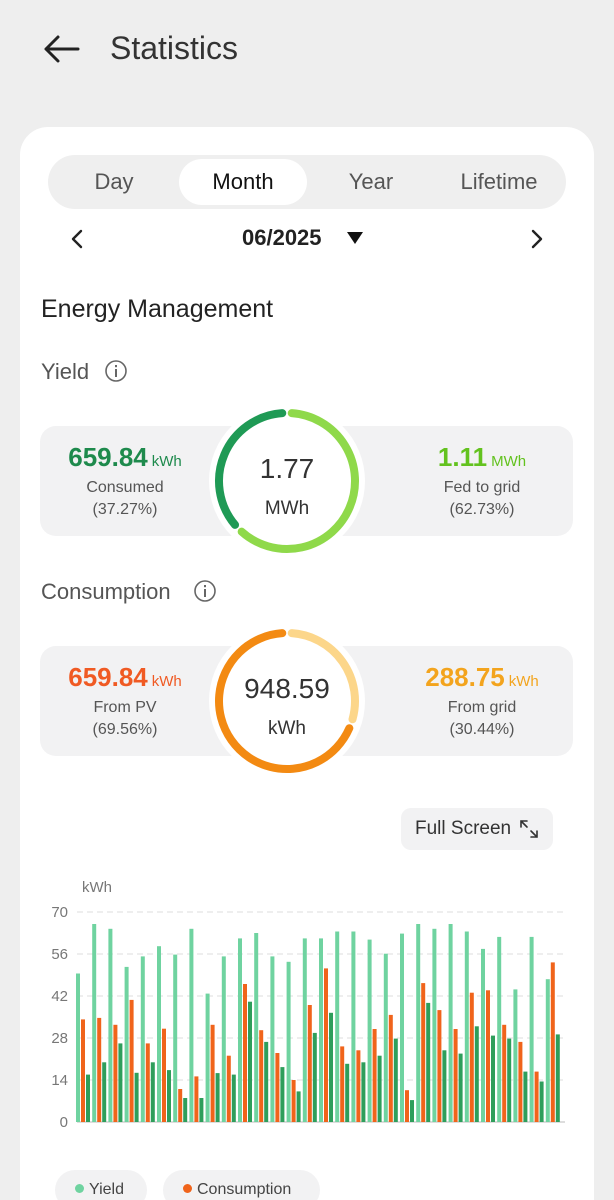 This screenshot has height=1200, width=614. I want to click on legend-consumption: Consumption, so click(241, 1185).